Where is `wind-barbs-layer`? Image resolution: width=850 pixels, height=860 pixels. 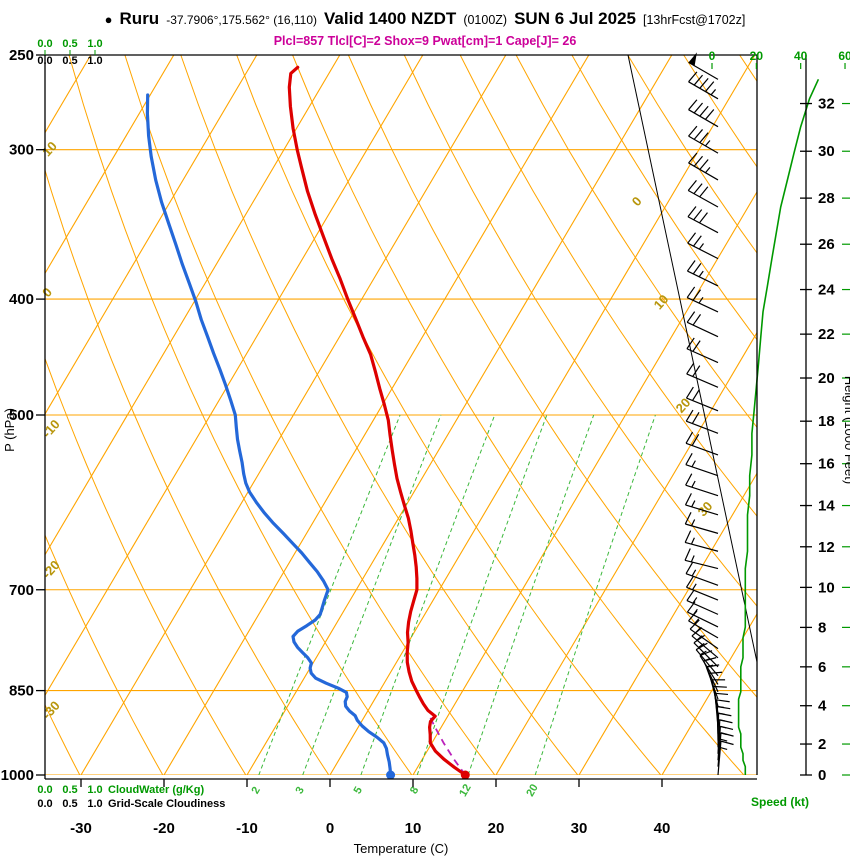 wind-barbs-layer is located at coordinates (709, 414).